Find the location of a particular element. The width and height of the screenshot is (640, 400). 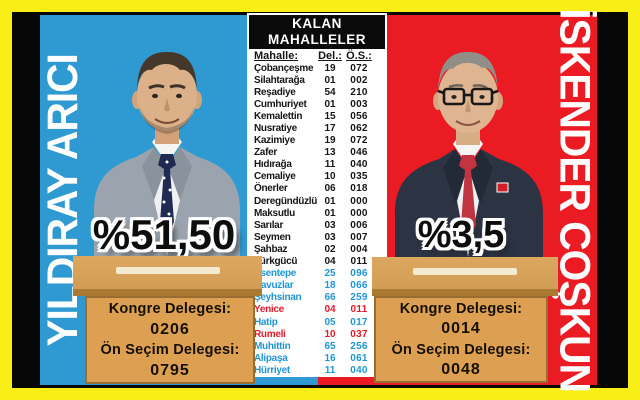

row-del-value: 04 is located at coordinates (330, 262).